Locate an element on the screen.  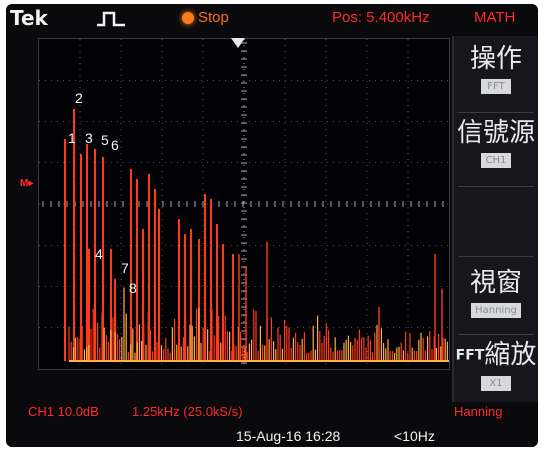
math-mode-label: MATH is located at coordinates (495, 17).